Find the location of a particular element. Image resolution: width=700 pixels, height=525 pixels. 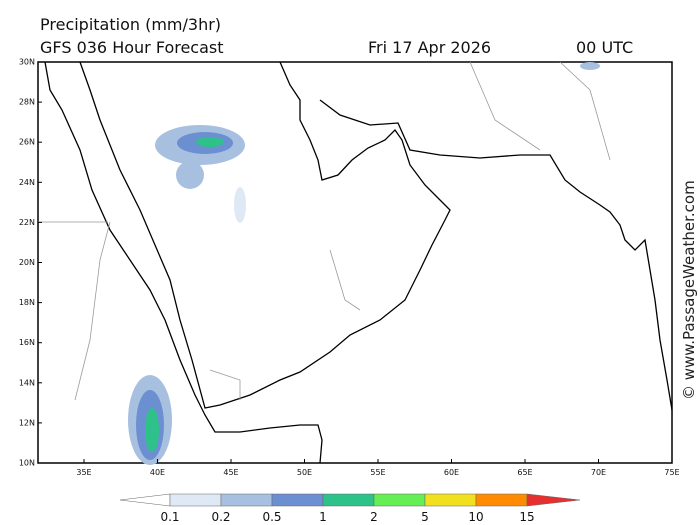

latitude-labels: 30N 28N 26N 24N 22N 20N 18N 16N 14N 12N 10N is located at coordinates (30, 263).